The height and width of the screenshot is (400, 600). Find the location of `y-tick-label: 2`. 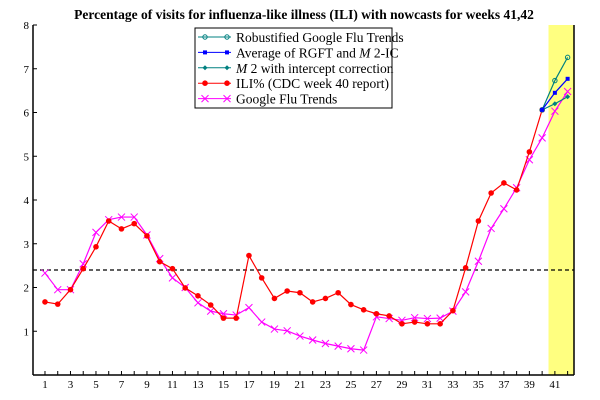

y-tick-label: 2 is located at coordinates (27, 289).